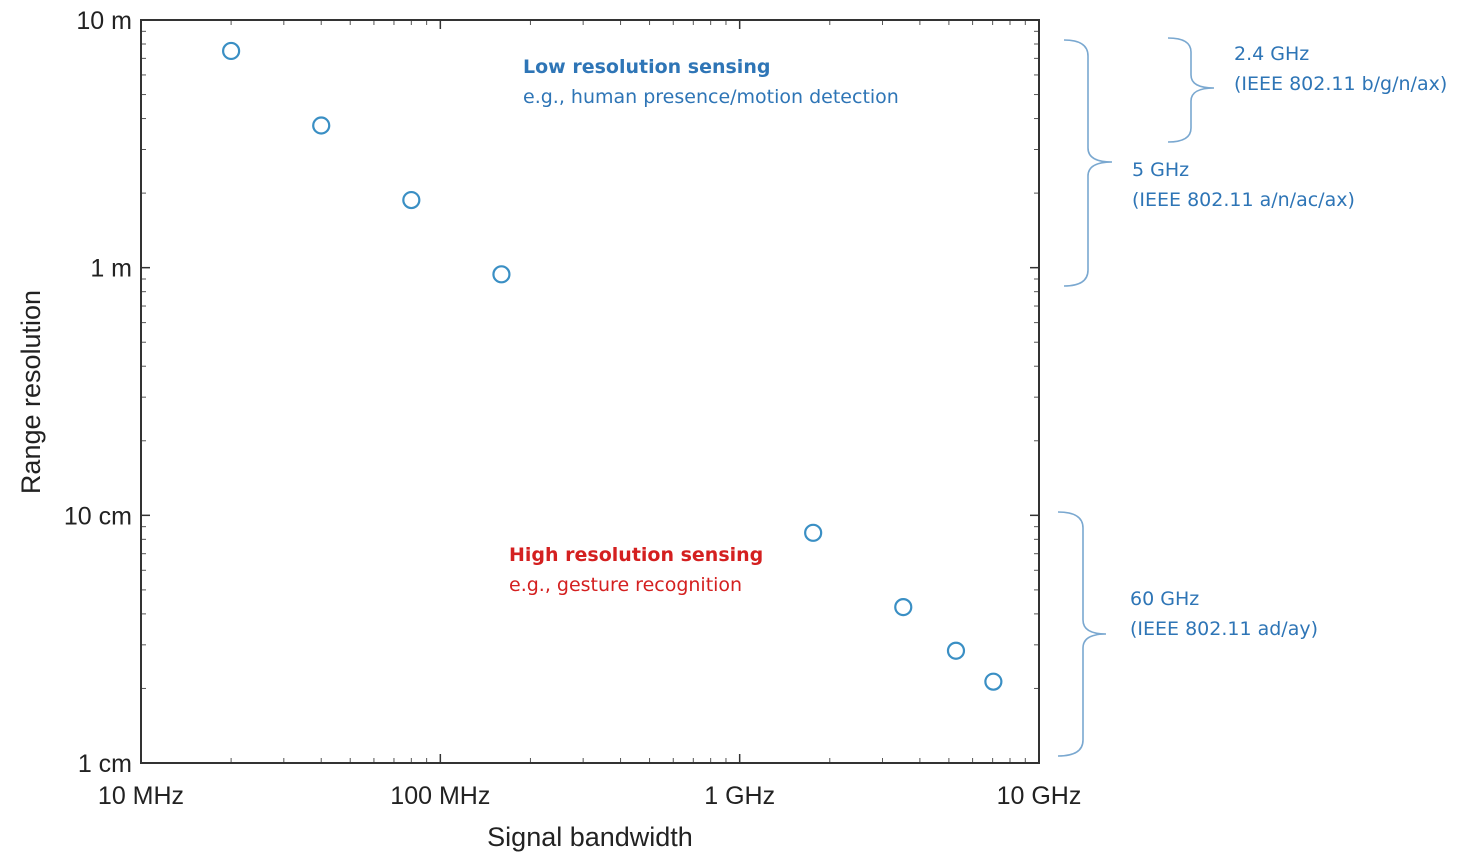 The image size is (1463, 856). Describe the element at coordinates (31, 392) in the screenshot. I see `y-axis-title: Range resolution` at that location.